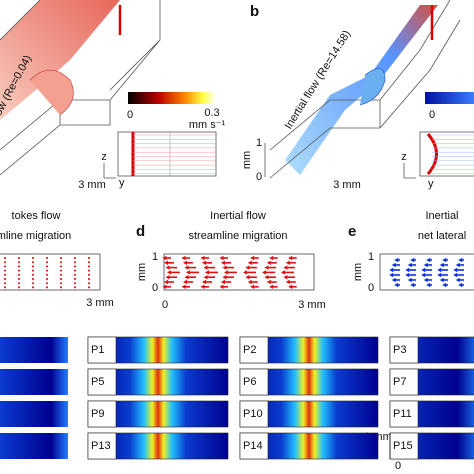  What do you see at coordinates (140, 231) in the screenshot?
I see `panel-label: d` at bounding box center [140, 231].